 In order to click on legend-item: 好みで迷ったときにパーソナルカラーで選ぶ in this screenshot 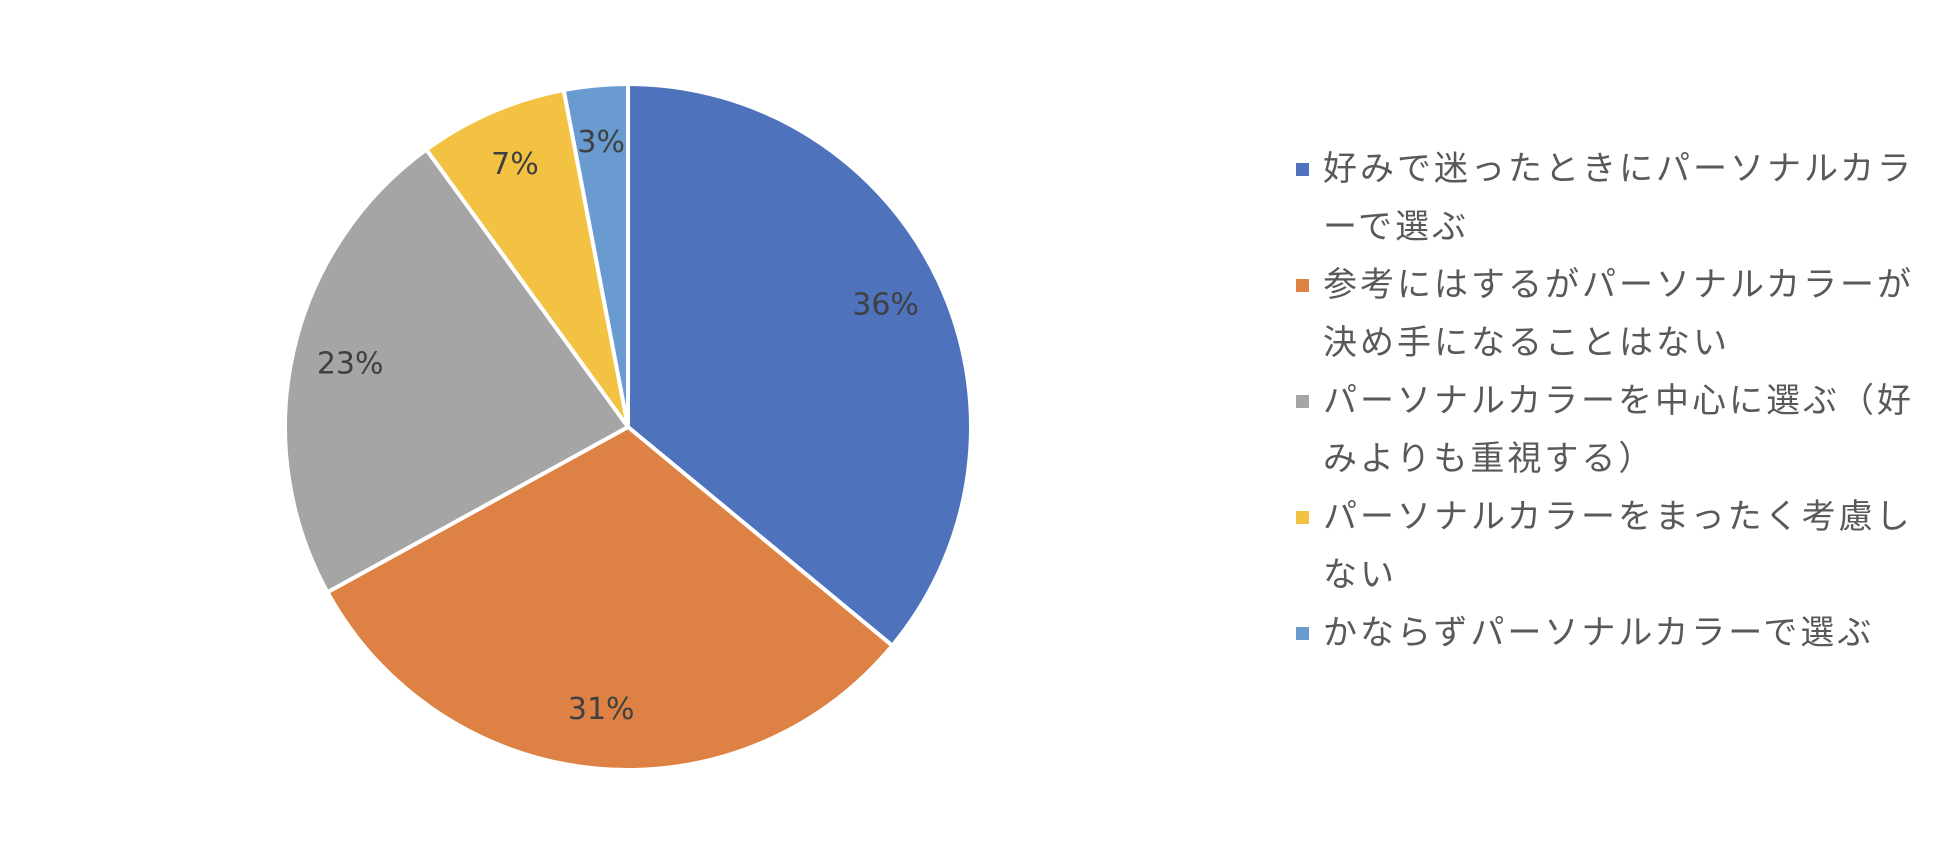, I will do `click(1616, 198)`.